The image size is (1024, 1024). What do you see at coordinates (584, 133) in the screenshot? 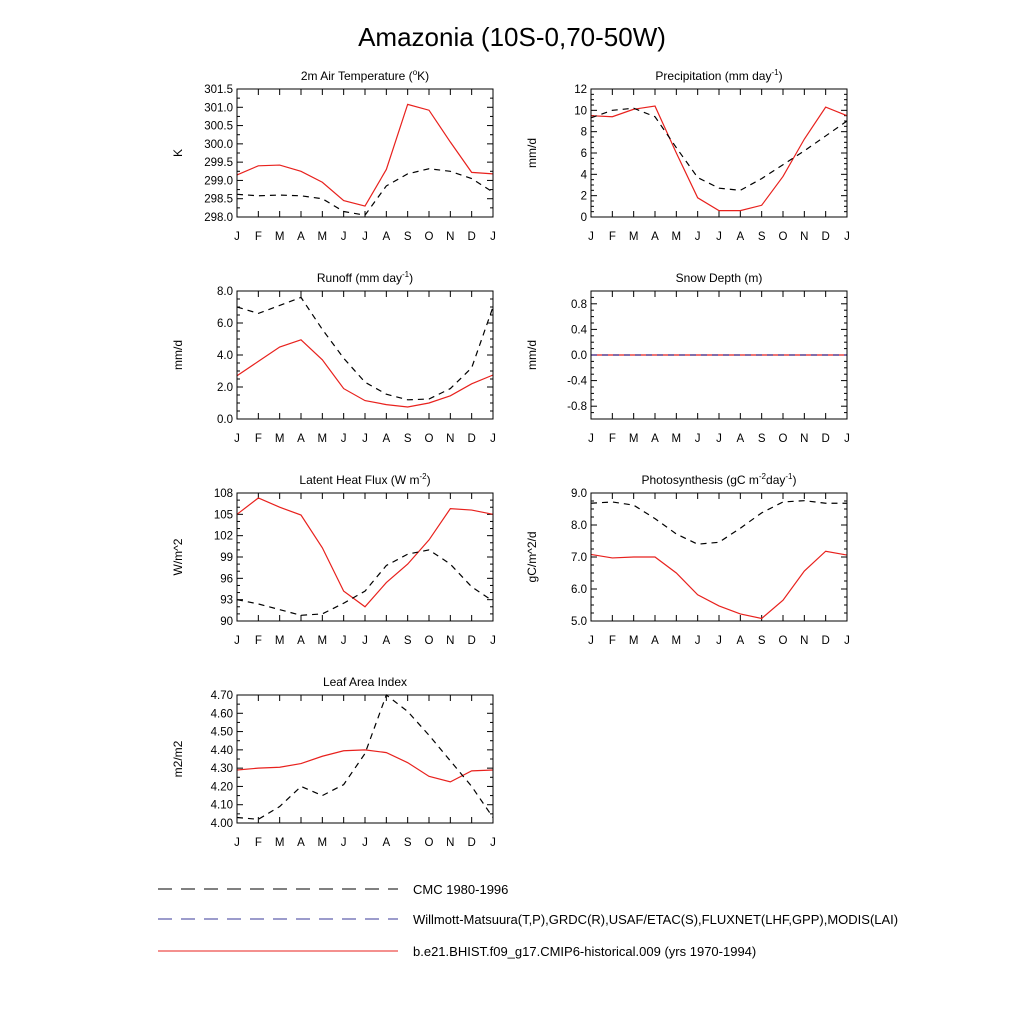
I see `y-tick-label: 8` at bounding box center [584, 133].